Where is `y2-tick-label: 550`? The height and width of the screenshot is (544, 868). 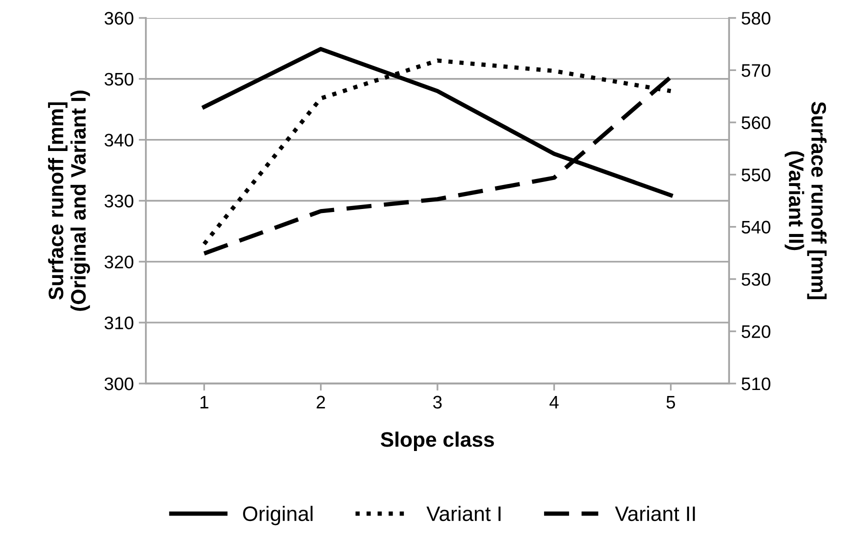
y2-tick-label: 550 is located at coordinates (756, 175).